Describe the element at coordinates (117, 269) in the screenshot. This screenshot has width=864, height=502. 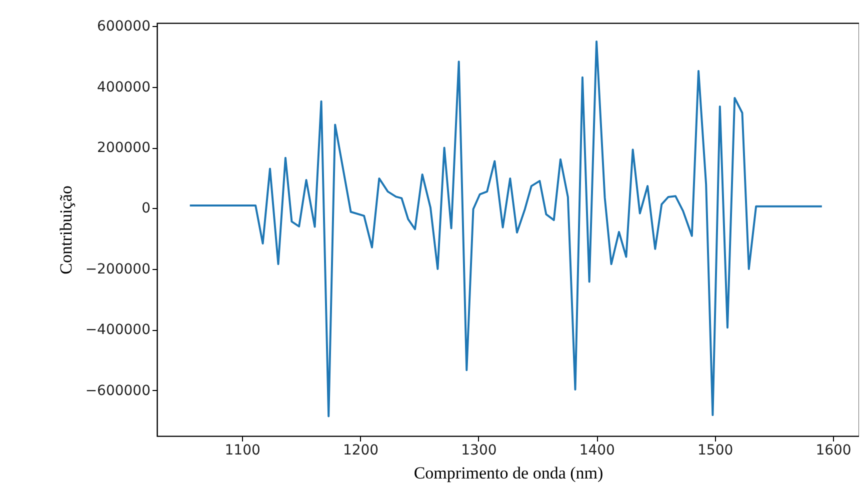
I see `y-tick-label: −200000` at that location.